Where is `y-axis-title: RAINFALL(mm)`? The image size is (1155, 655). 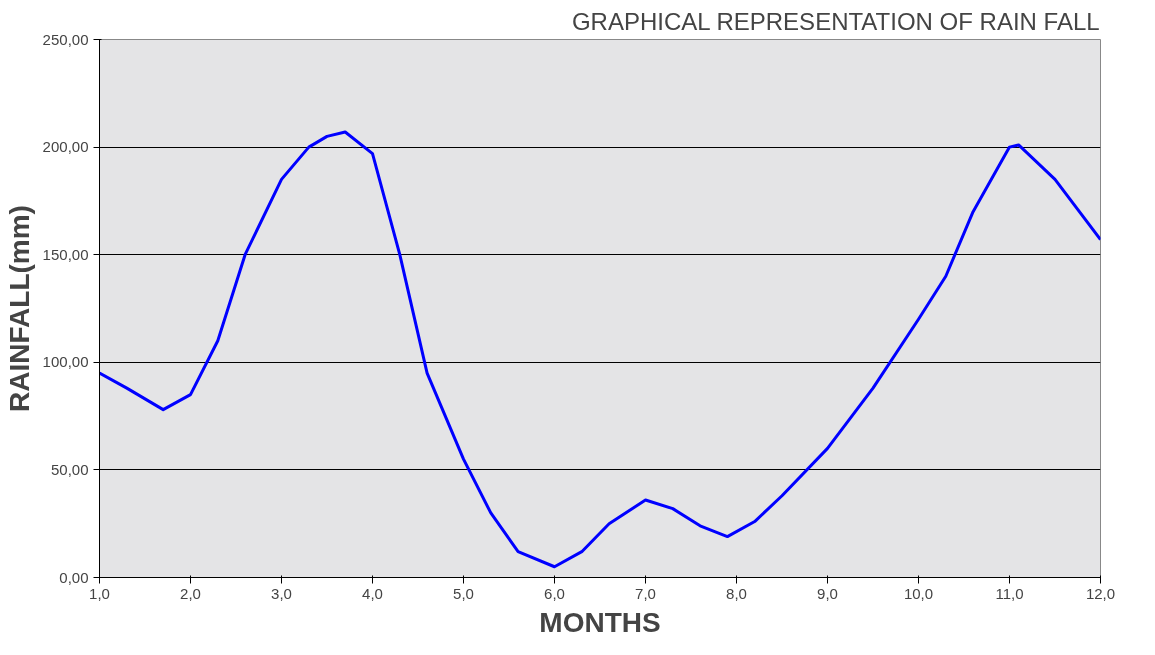 y-axis-title: RAINFALL(mm) is located at coordinates (19, 308).